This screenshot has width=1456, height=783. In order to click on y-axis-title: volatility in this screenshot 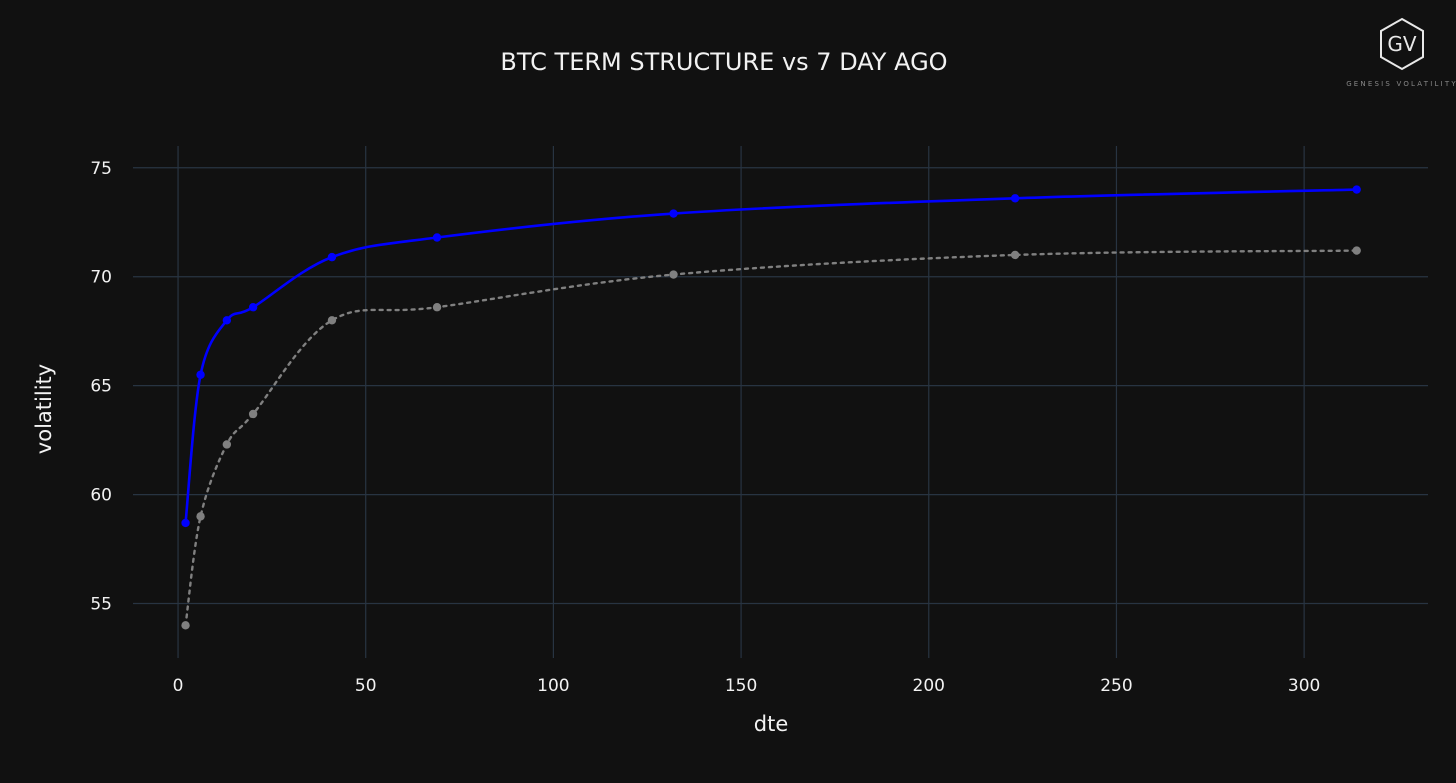, I will do `click(44, 409)`.